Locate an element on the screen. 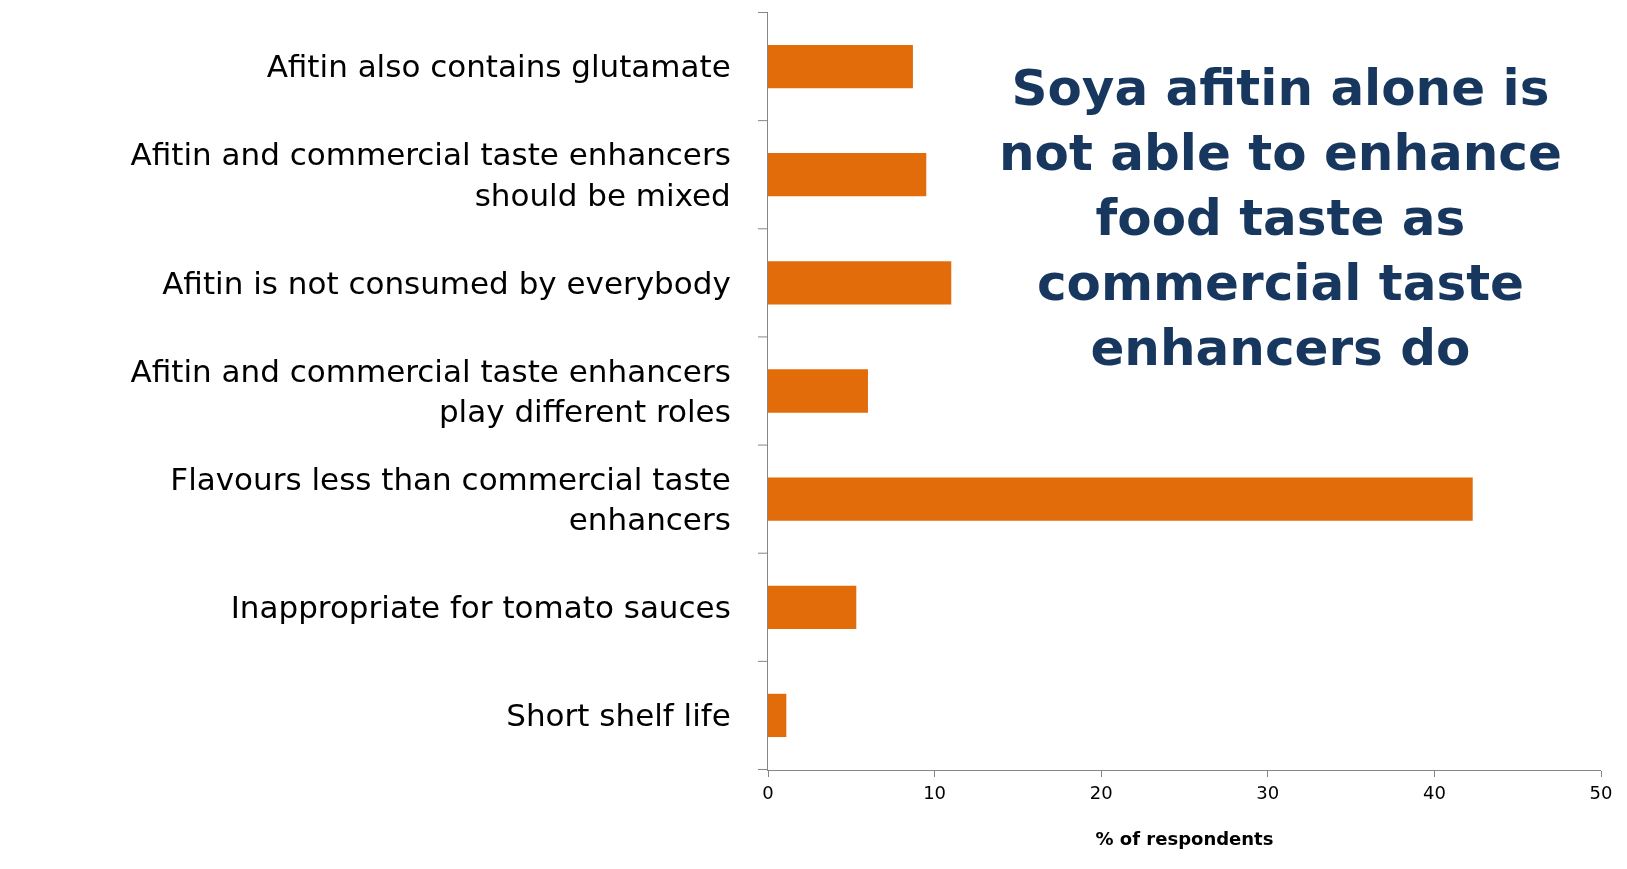 The image size is (1627, 869). x-tick-label: 40 is located at coordinates (1434, 792).